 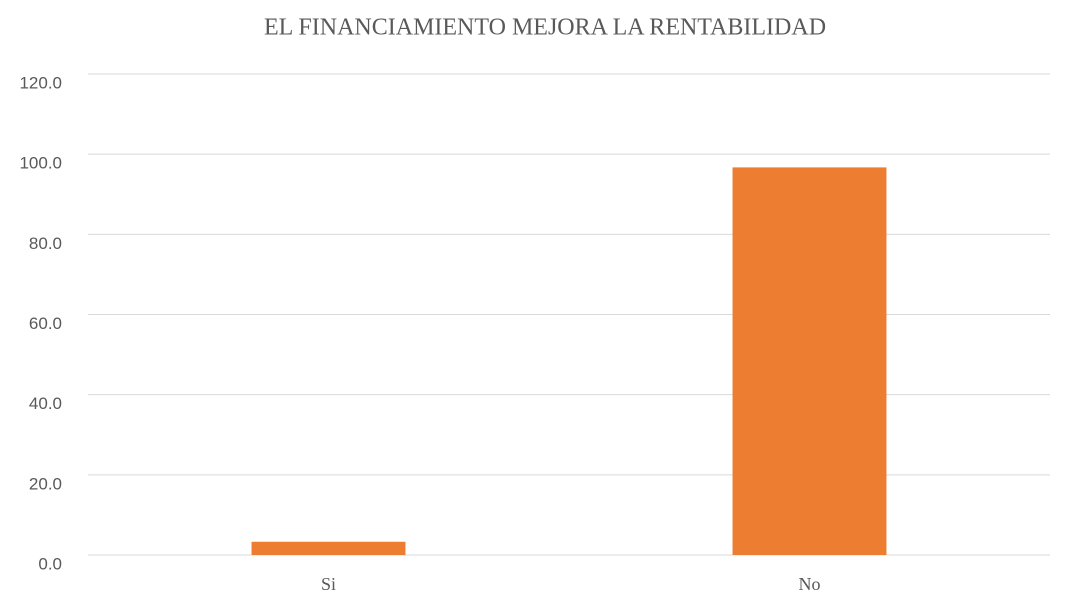 What do you see at coordinates (45, 323) in the screenshot?
I see `y-tick-label: 60.0` at bounding box center [45, 323].